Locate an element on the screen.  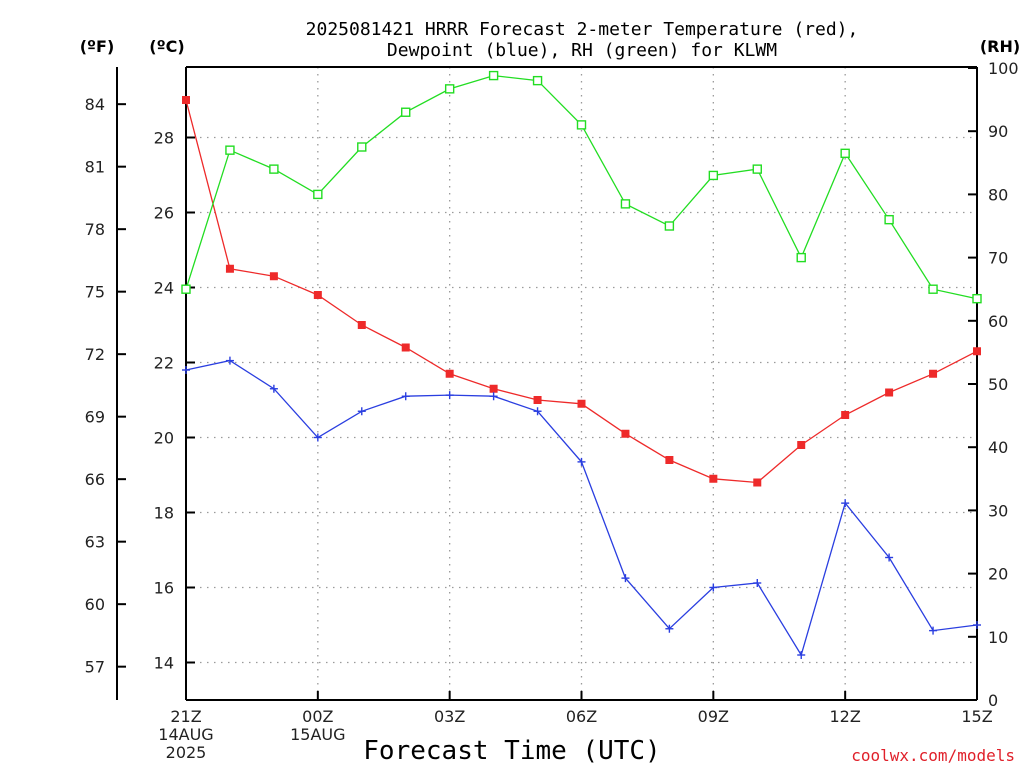
x-tick-label: 21Z is located at coordinates (185, 716).